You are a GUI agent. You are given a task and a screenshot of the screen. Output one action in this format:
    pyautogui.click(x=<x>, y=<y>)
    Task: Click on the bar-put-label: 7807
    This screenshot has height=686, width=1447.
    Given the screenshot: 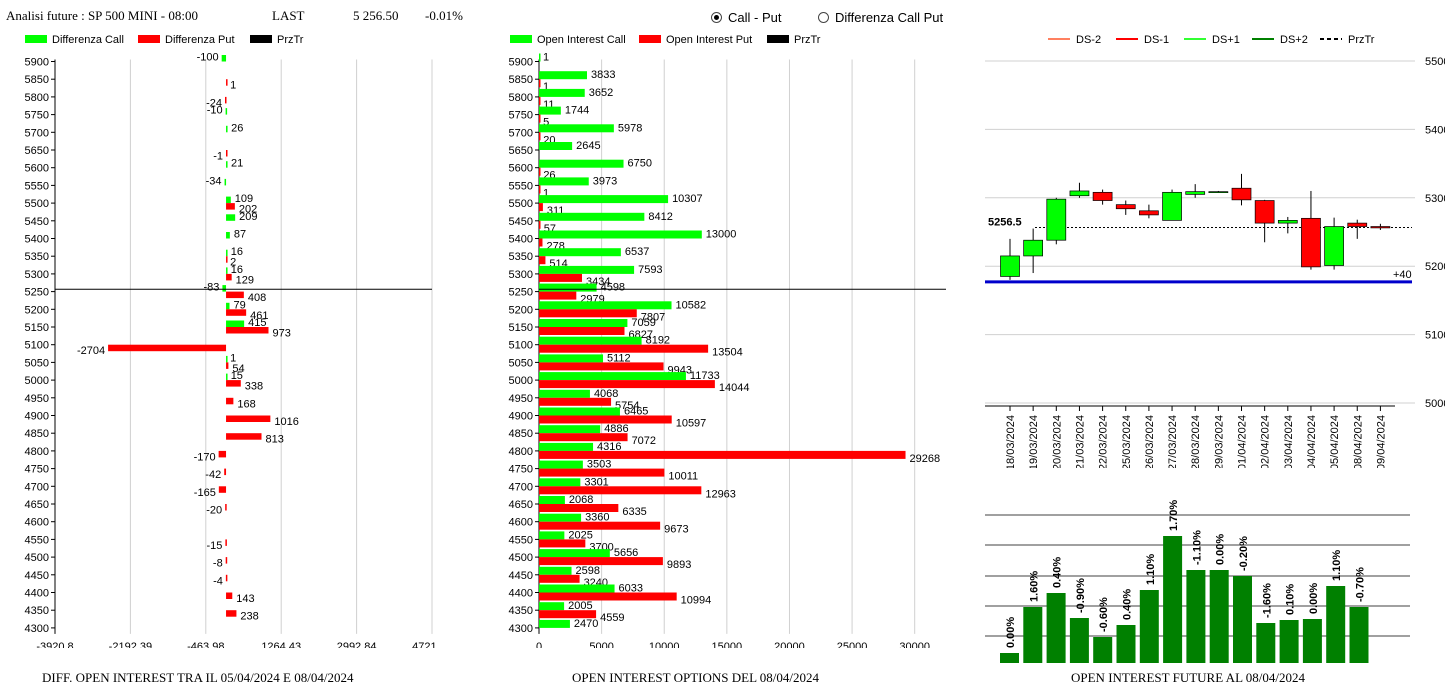 What is the action you would take?
    pyautogui.click(x=653, y=317)
    